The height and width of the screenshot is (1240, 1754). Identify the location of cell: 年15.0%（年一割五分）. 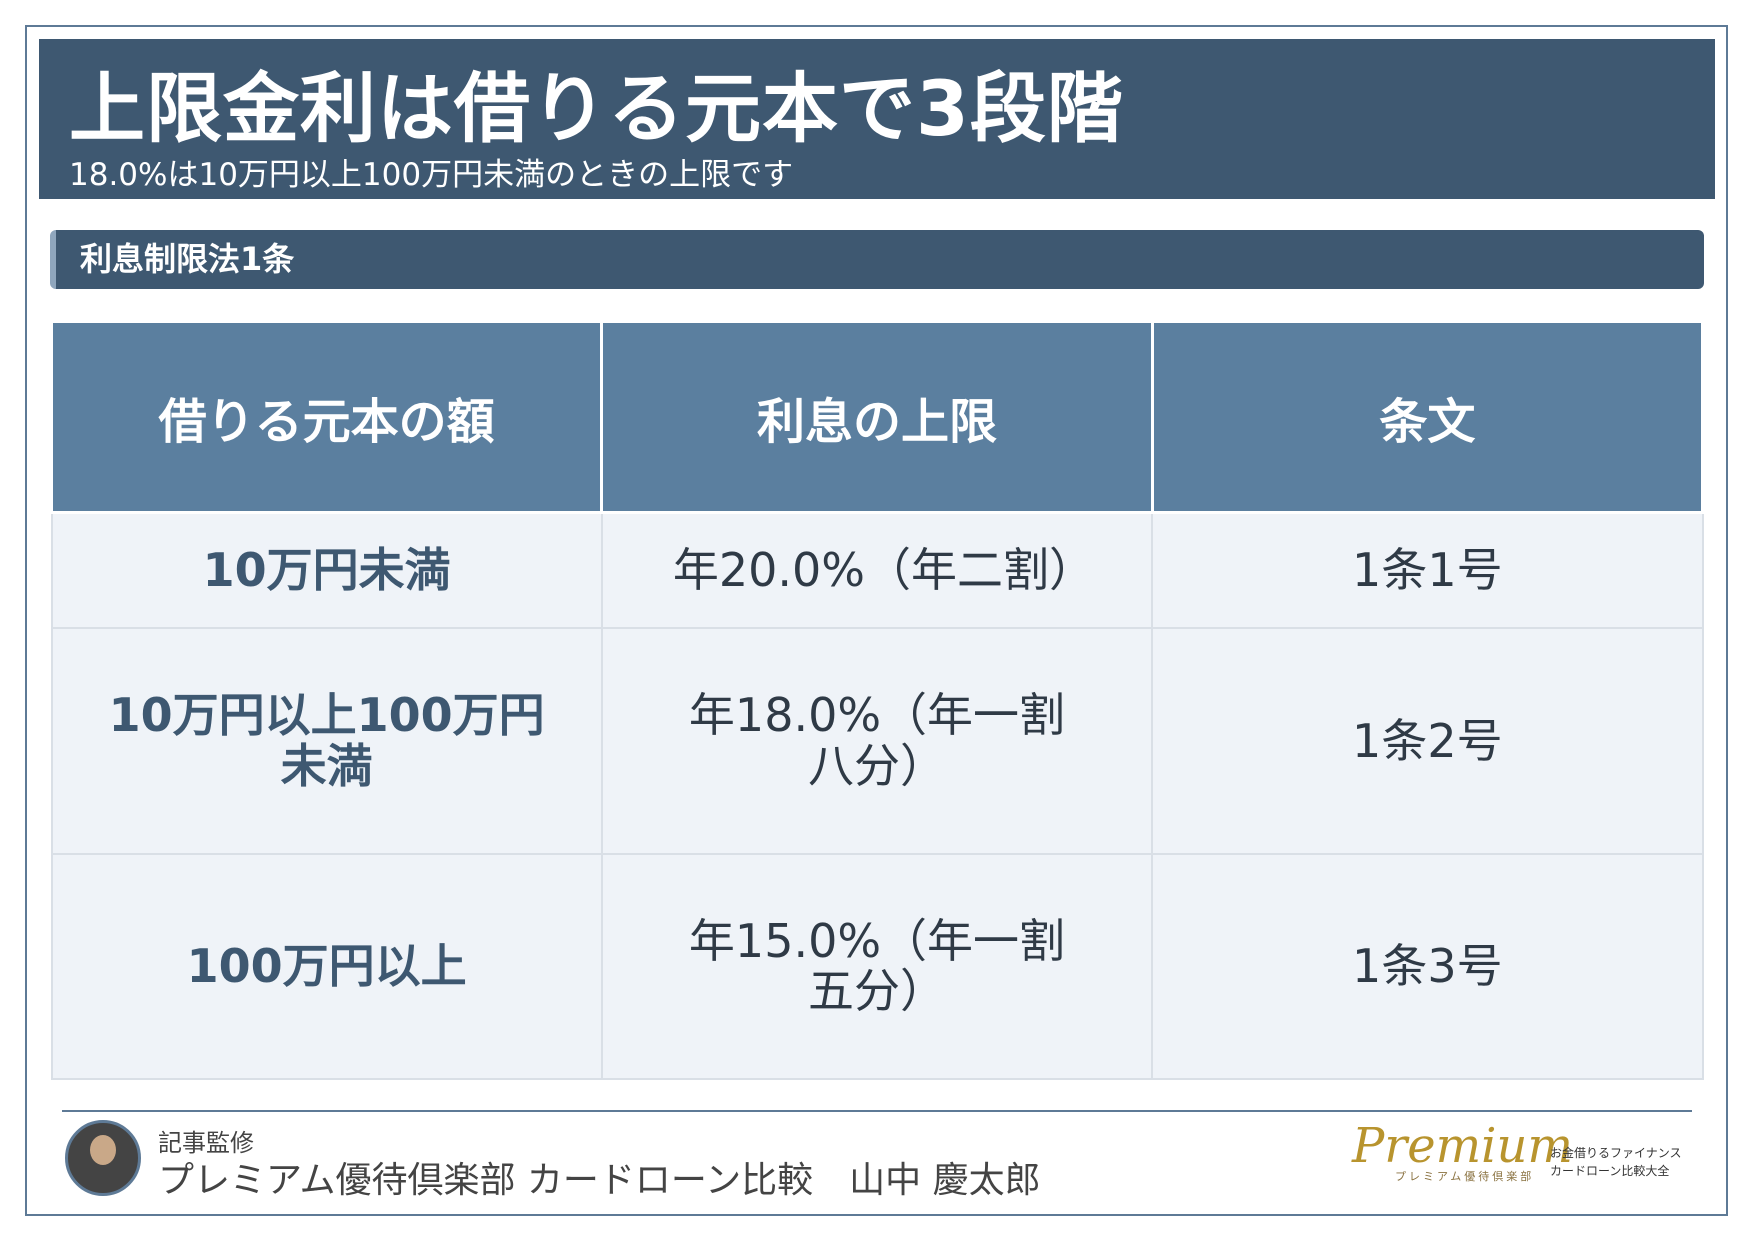
(877, 966).